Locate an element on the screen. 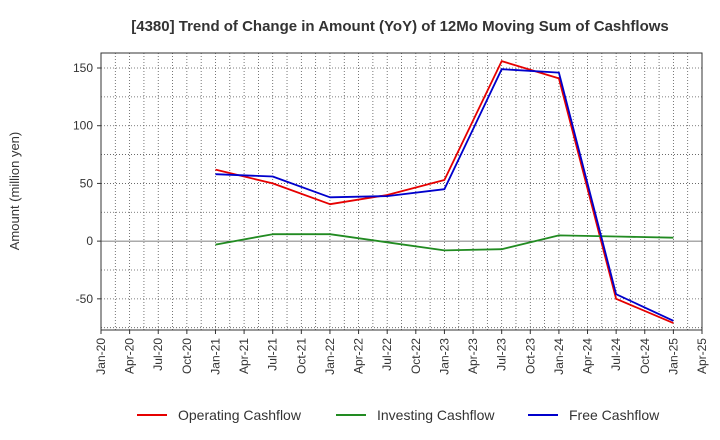  x-tick-label: Jul-20 is located at coordinates (158, 354).